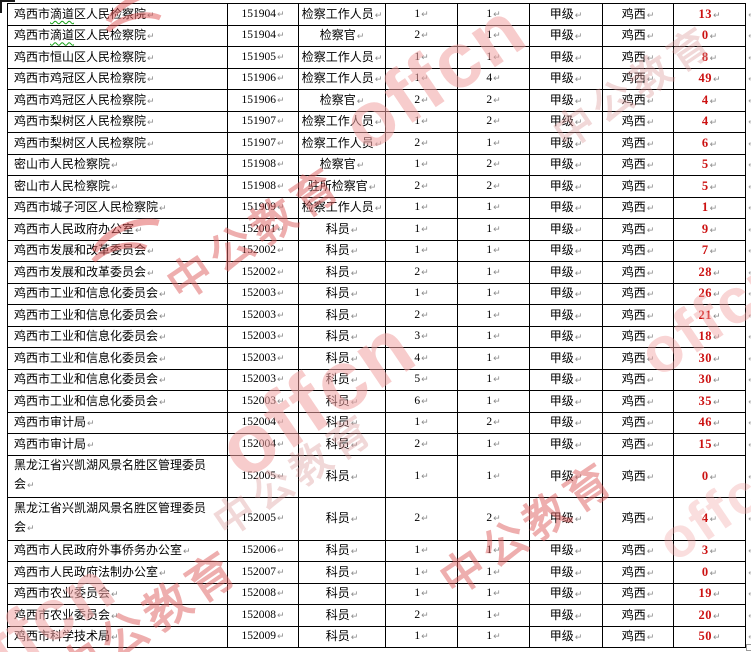 The width and height of the screenshot is (751, 652). I want to click on job-code-cell: 151908↵, so click(263, 165).